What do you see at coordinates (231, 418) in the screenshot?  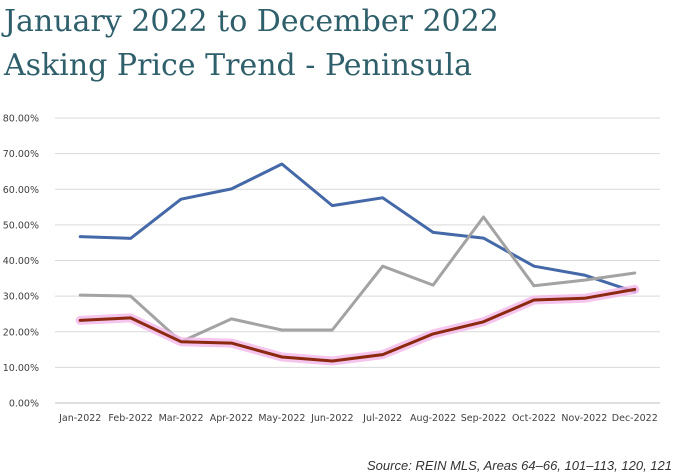 I see `x-tick-label: Apr-2022` at bounding box center [231, 418].